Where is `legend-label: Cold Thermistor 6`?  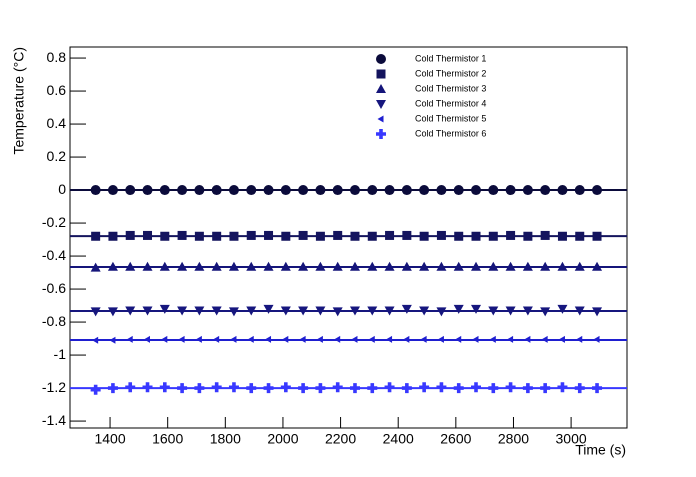
legend-label: Cold Thermistor 6 is located at coordinates (450, 133).